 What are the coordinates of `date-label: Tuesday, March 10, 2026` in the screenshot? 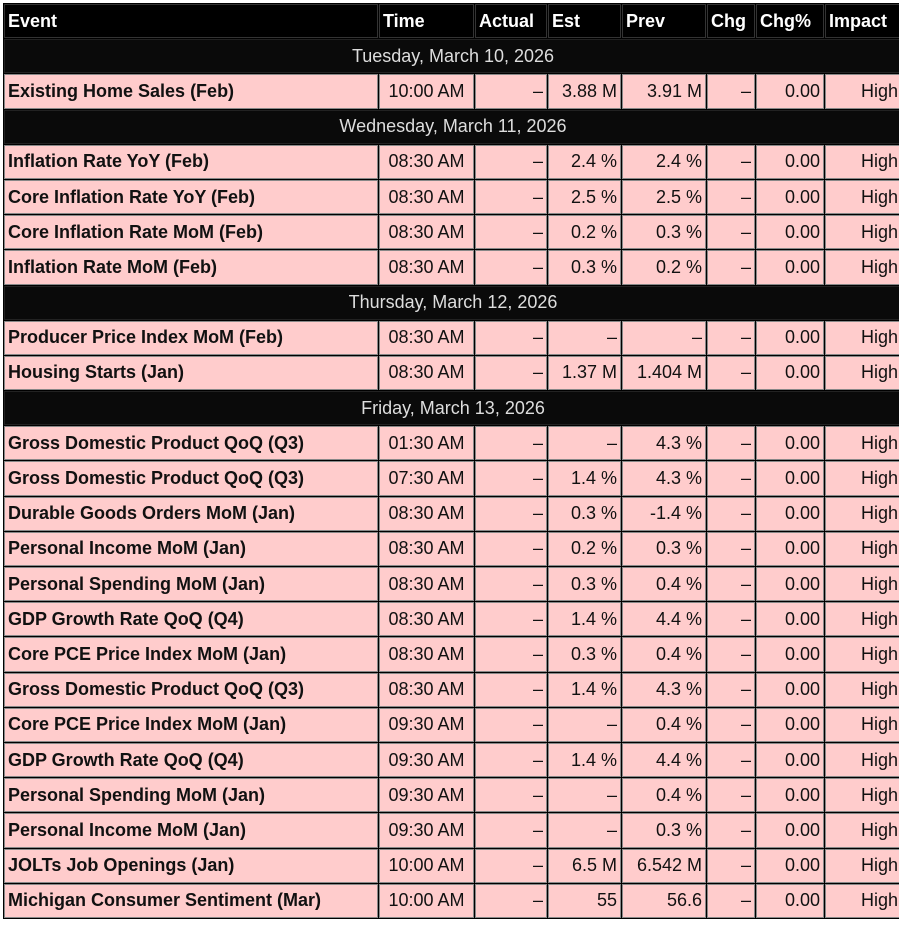 It's located at (451, 56).